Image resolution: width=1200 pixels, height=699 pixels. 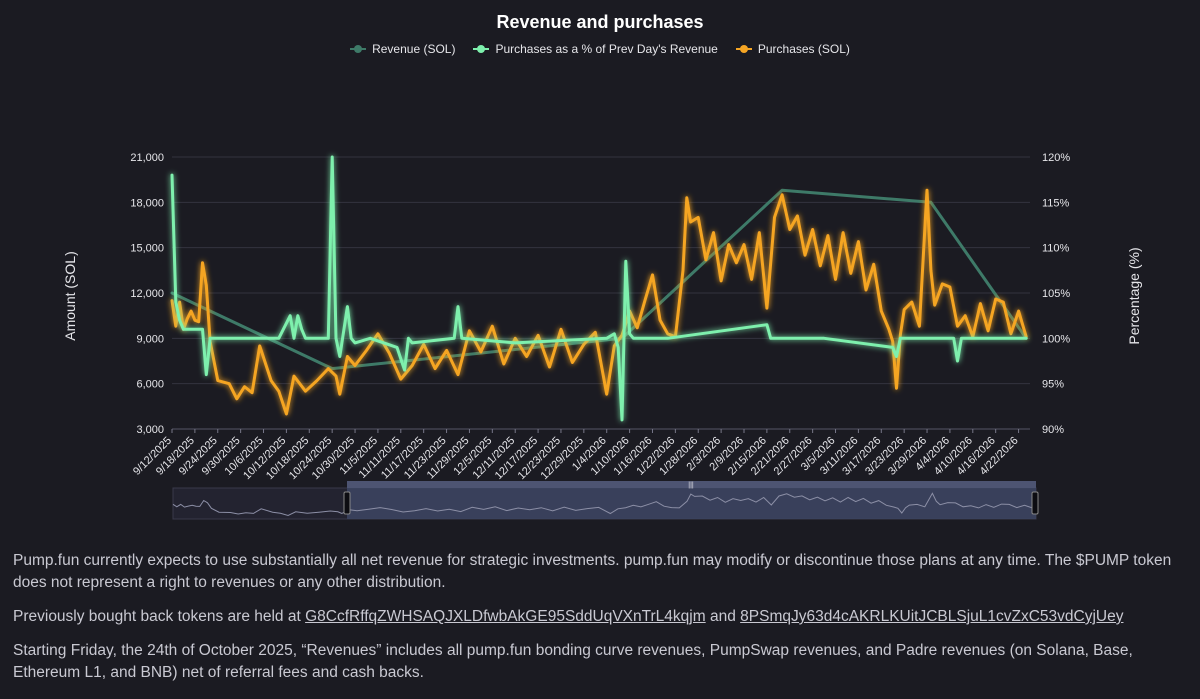 I want to click on y-tick-right: 105%, so click(x=1056, y=294).